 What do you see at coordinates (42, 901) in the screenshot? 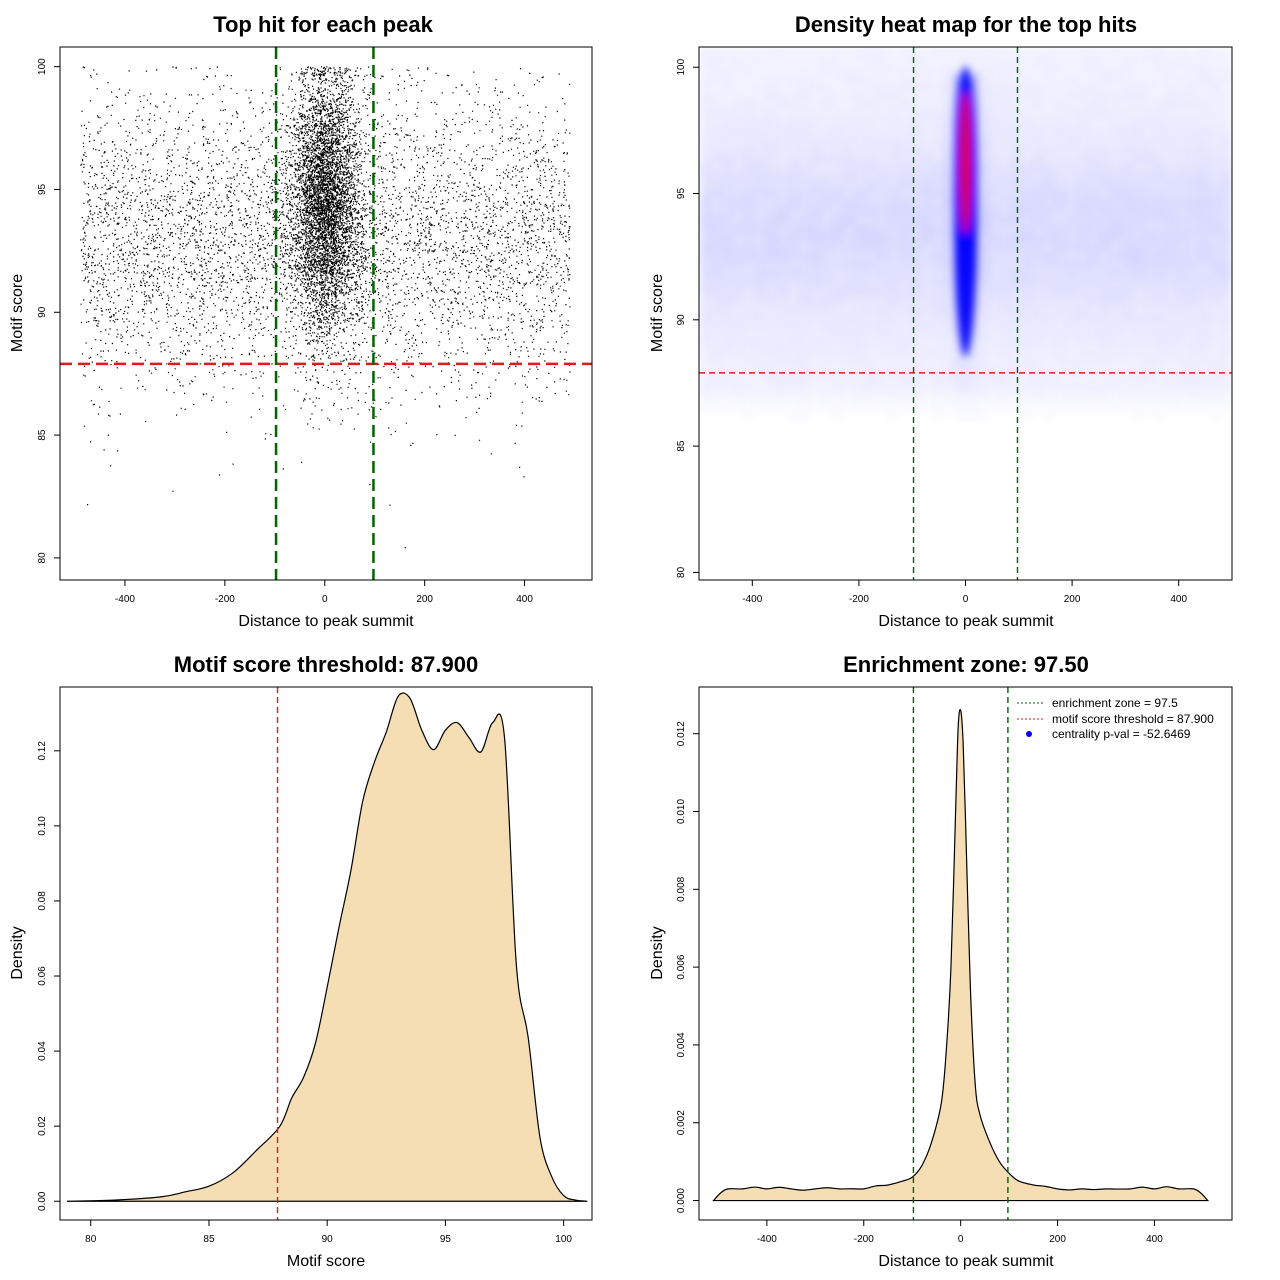
I see `score-density-y-tick-label: 0.08` at bounding box center [42, 901].